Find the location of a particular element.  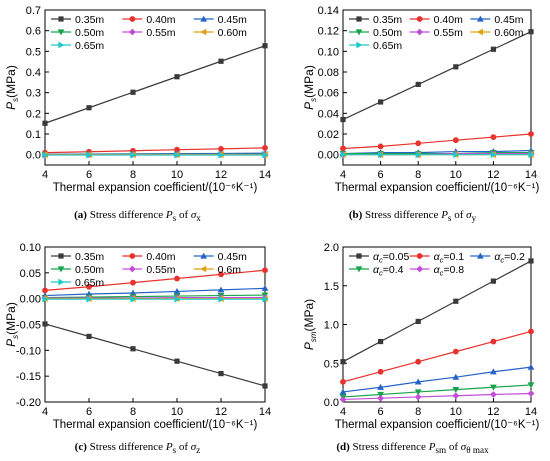

y-axis-title: Psm(MPa) is located at coordinates (310, 324).